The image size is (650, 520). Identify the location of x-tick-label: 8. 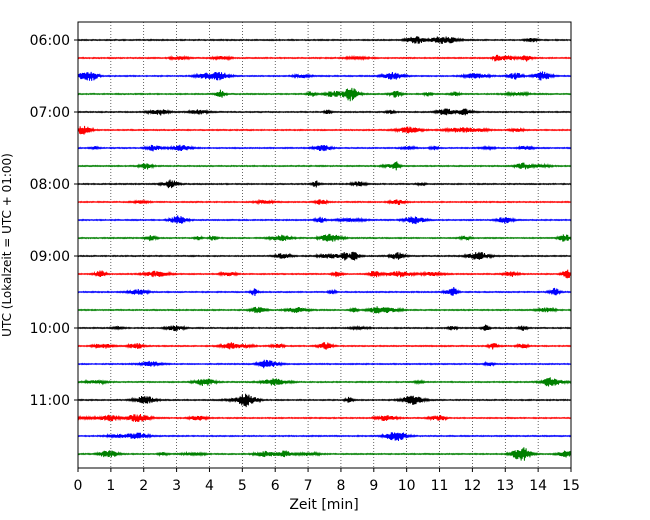
(340, 486).